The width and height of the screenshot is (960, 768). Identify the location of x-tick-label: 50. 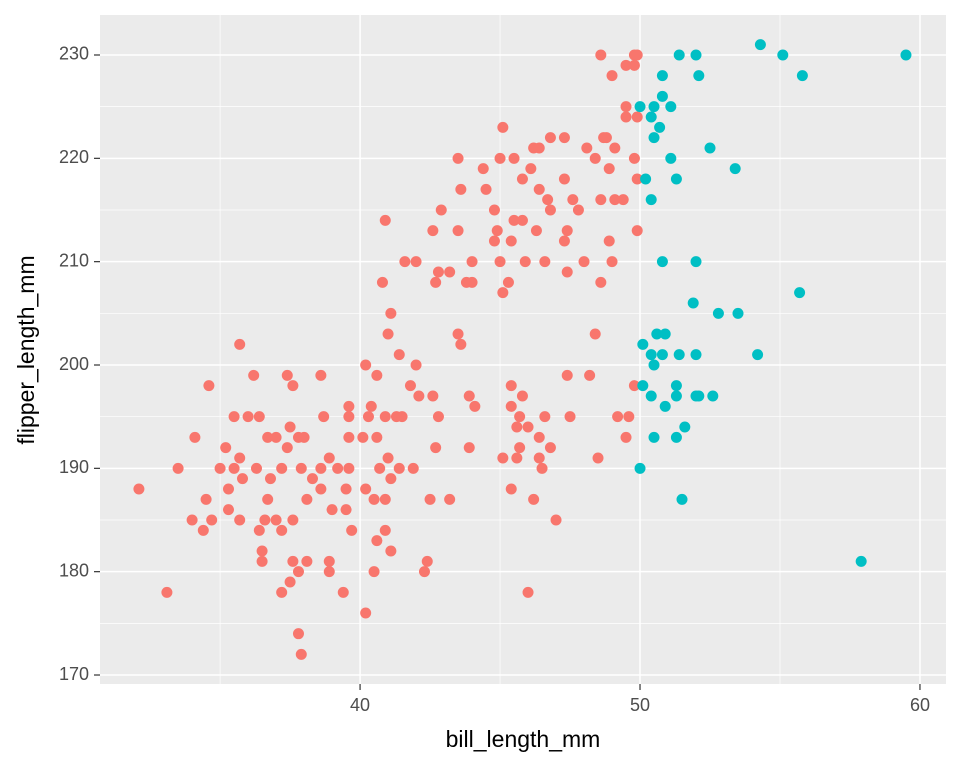
(640, 705).